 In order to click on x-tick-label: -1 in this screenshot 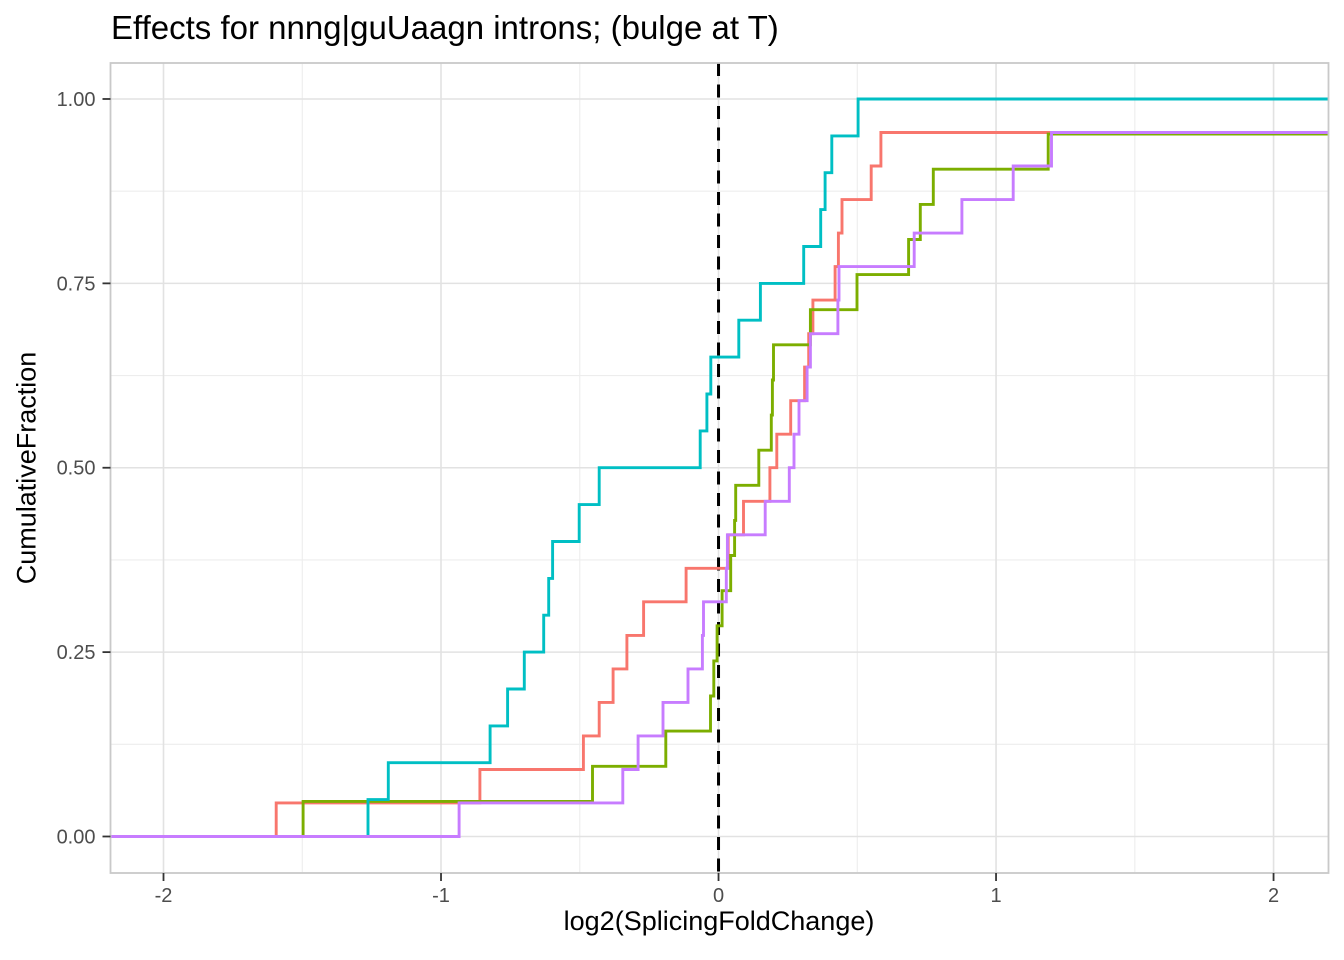, I will do `click(441, 896)`.